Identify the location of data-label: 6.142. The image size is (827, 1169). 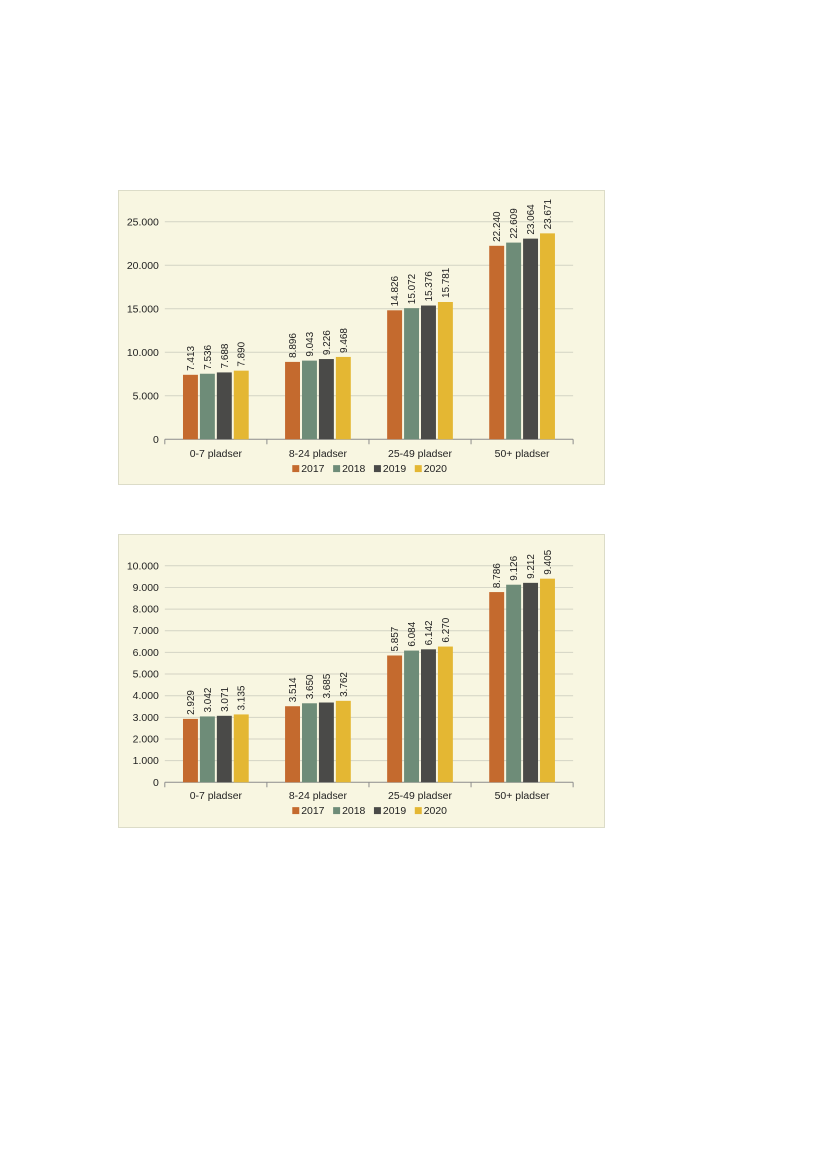
(429, 632).